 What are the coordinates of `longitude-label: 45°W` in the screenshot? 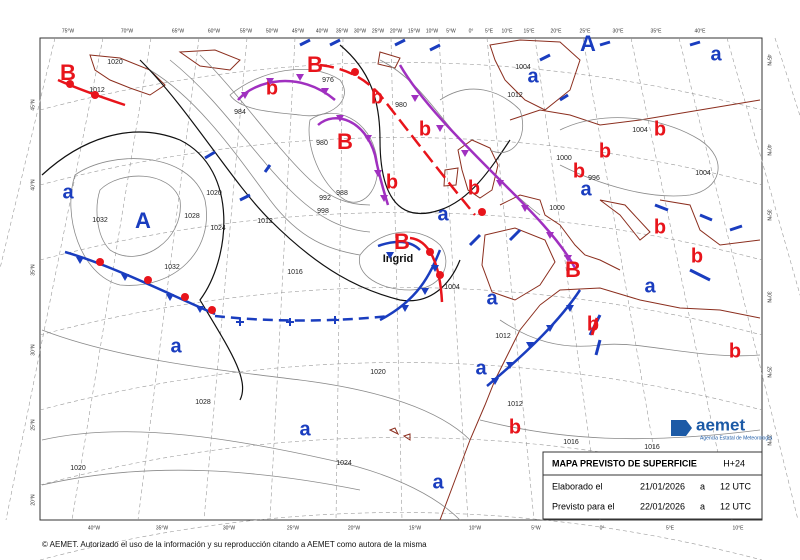 It's located at (298, 31).